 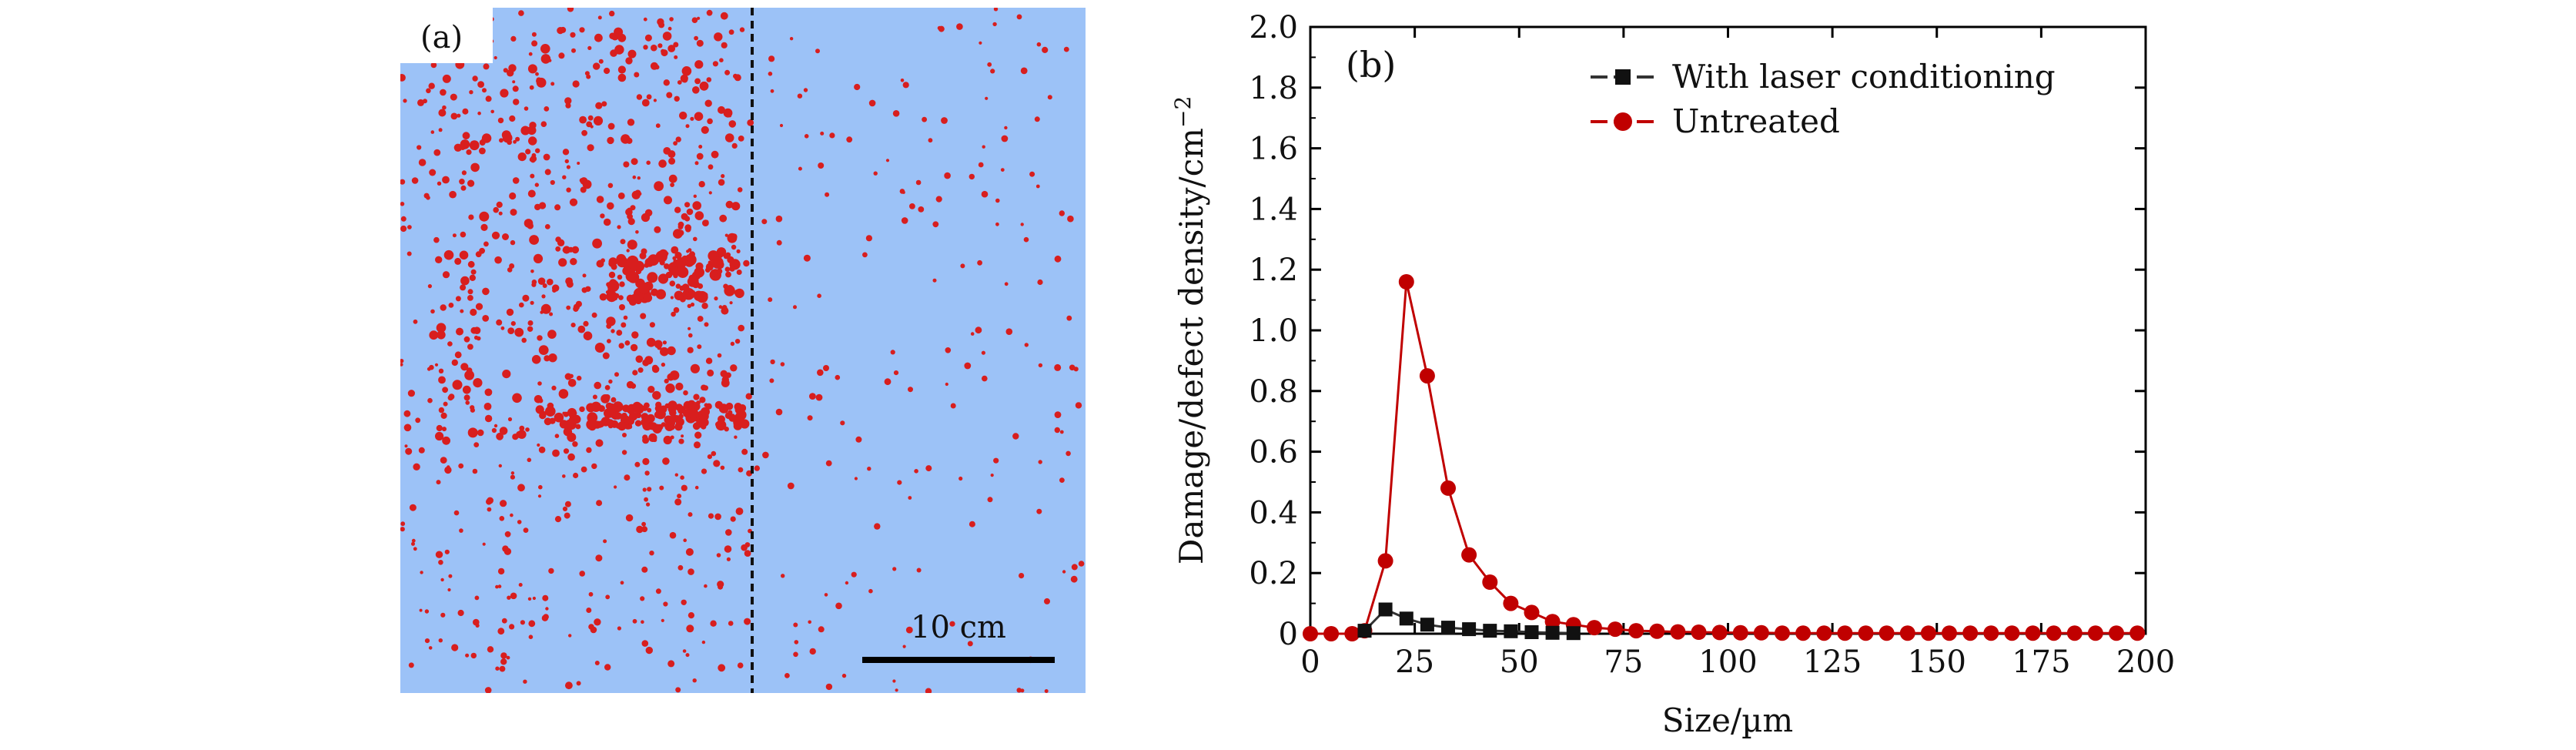 What do you see at coordinates (1273, 331) in the screenshot?
I see `y-tick-label: 1.0` at bounding box center [1273, 331].